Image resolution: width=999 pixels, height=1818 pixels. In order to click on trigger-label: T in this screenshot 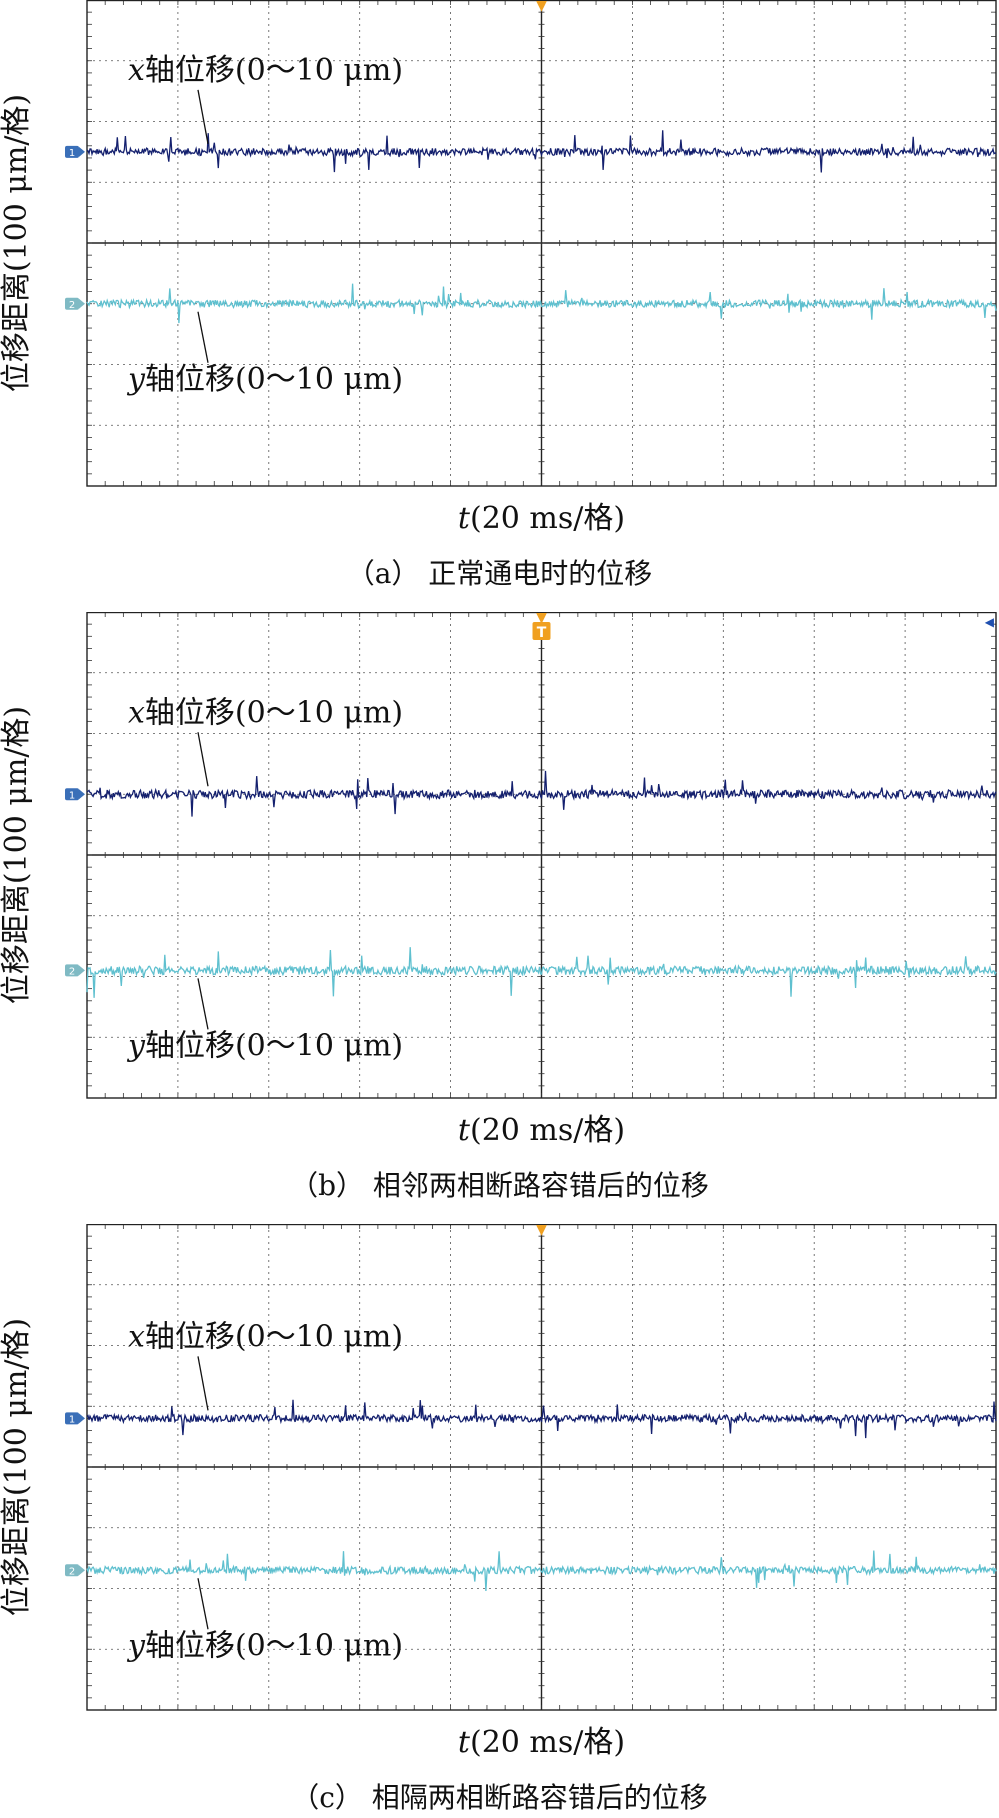, I will do `click(542, 633)`.